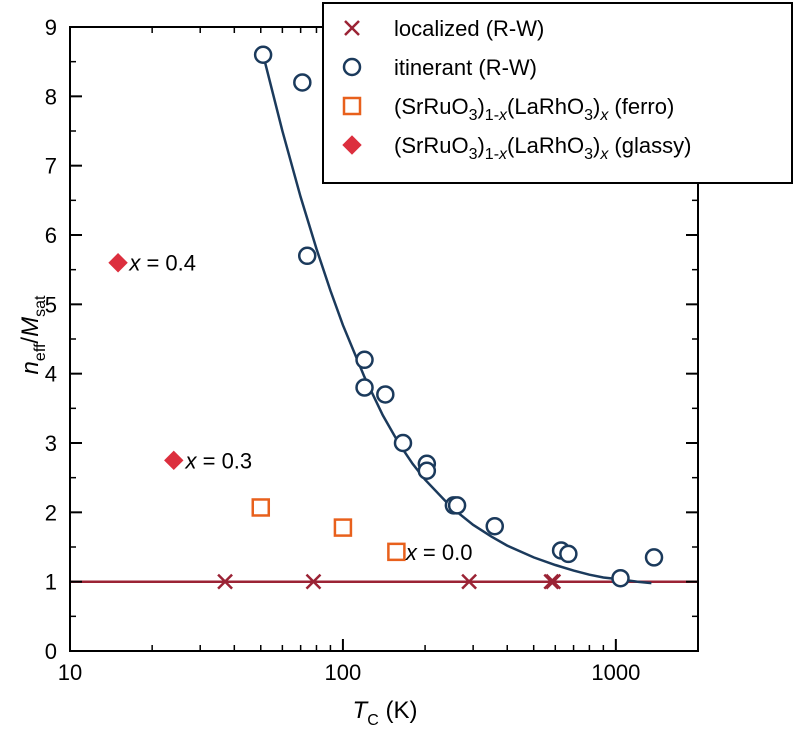 The image size is (800, 730). I want to click on legend-entry-label: itinerant (R-W), so click(465, 67).